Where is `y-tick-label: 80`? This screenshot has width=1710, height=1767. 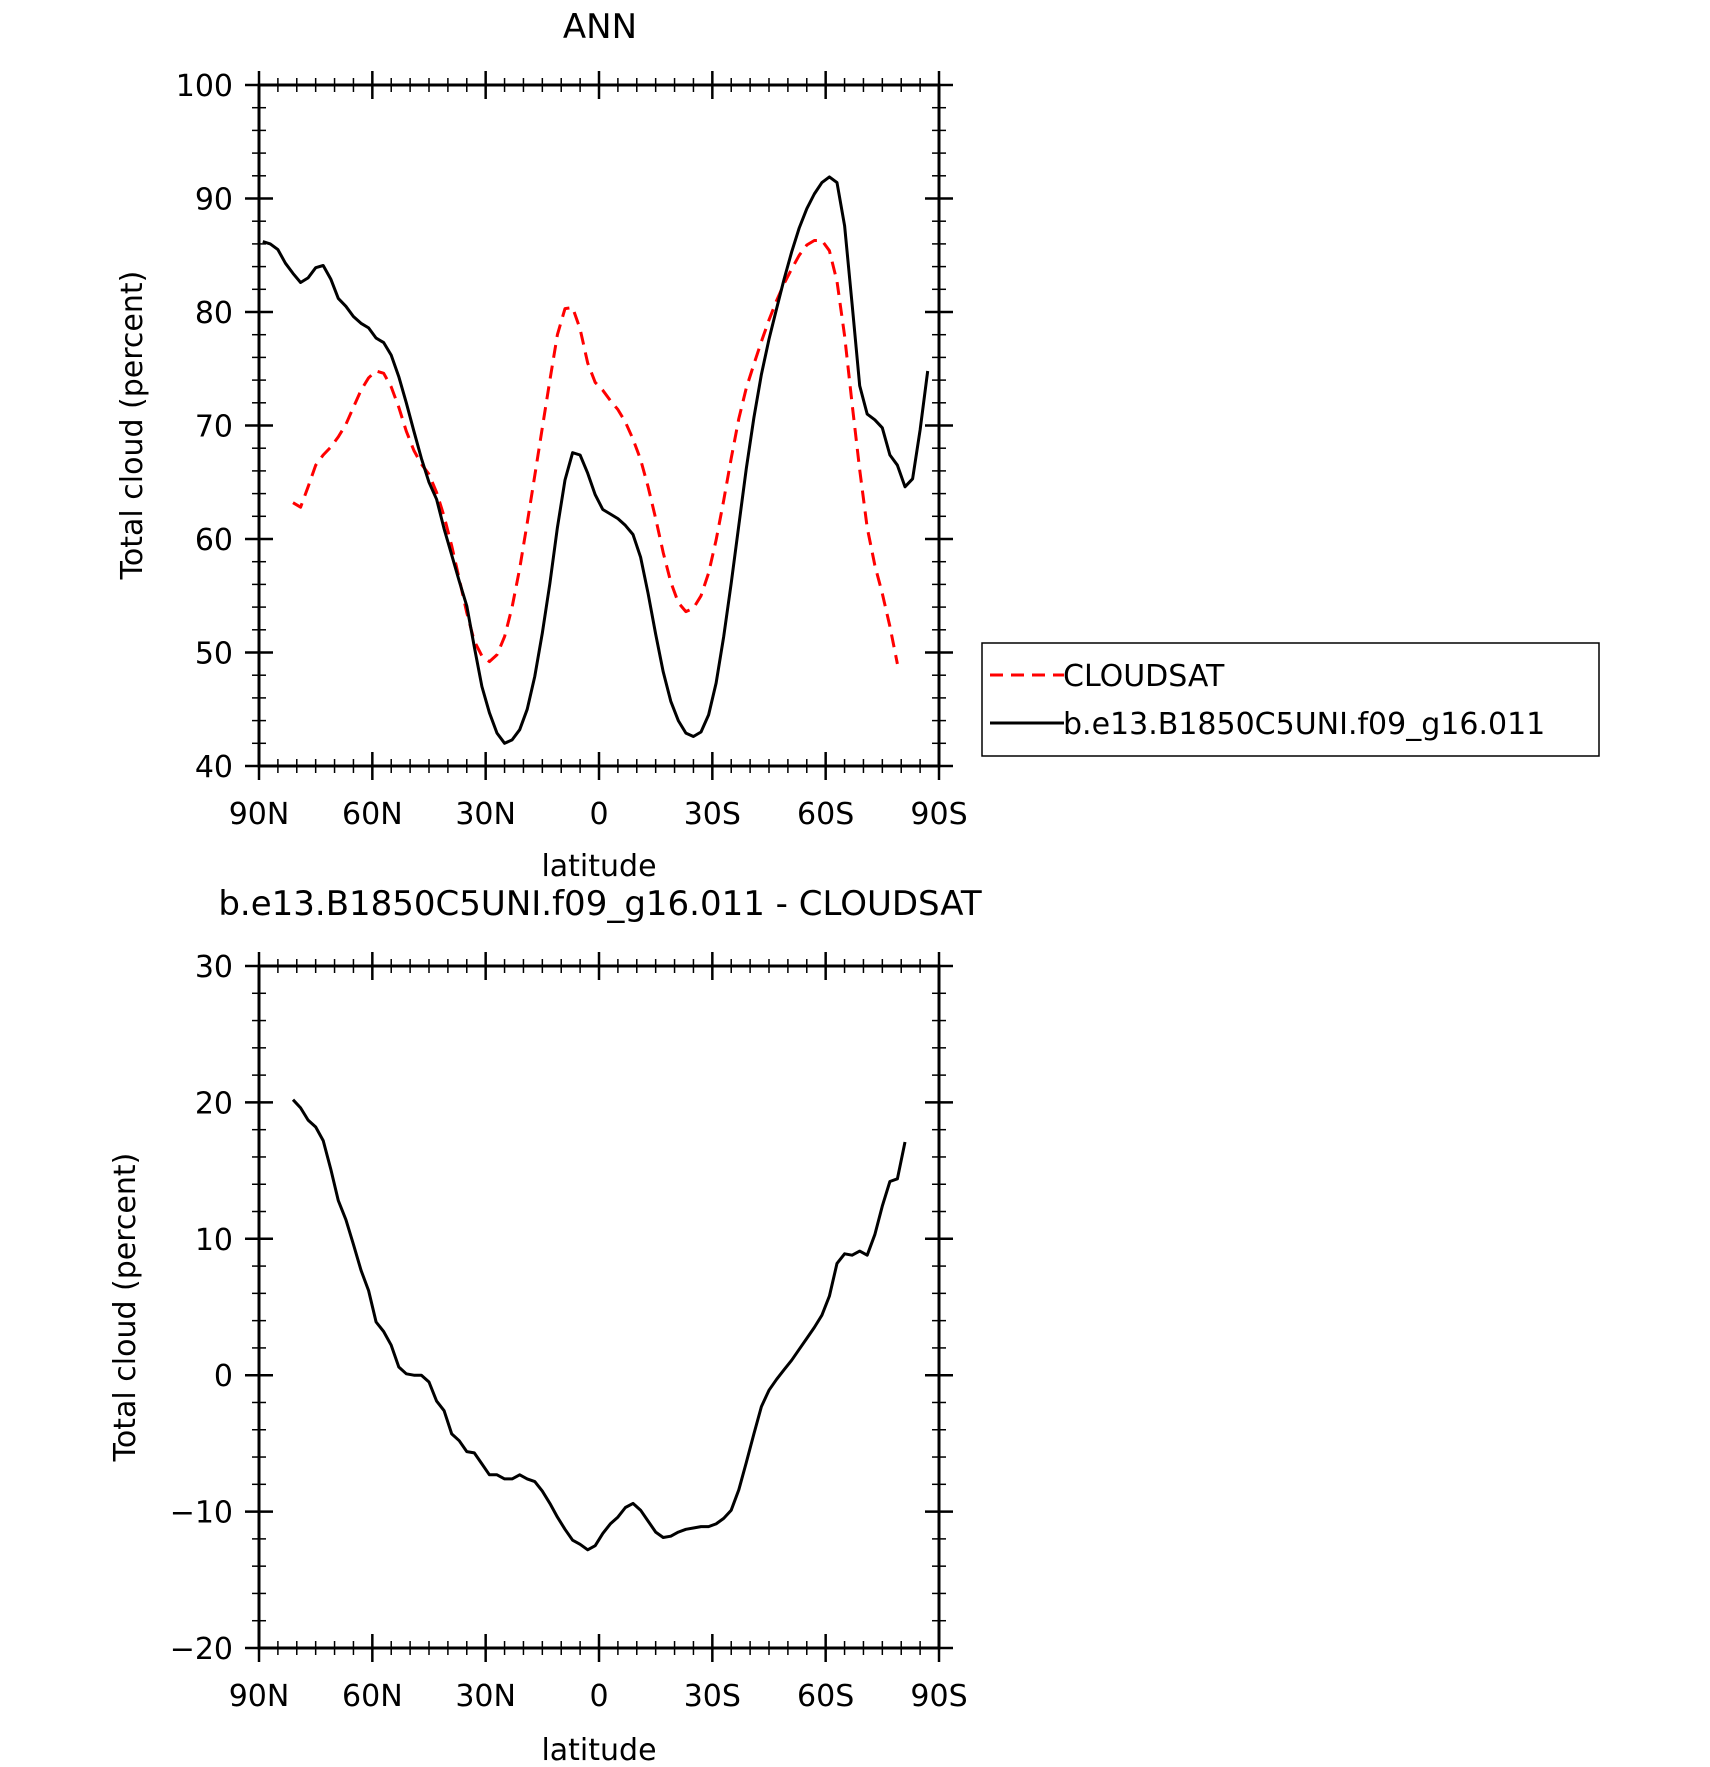 y-tick-label: 80 is located at coordinates (214, 313).